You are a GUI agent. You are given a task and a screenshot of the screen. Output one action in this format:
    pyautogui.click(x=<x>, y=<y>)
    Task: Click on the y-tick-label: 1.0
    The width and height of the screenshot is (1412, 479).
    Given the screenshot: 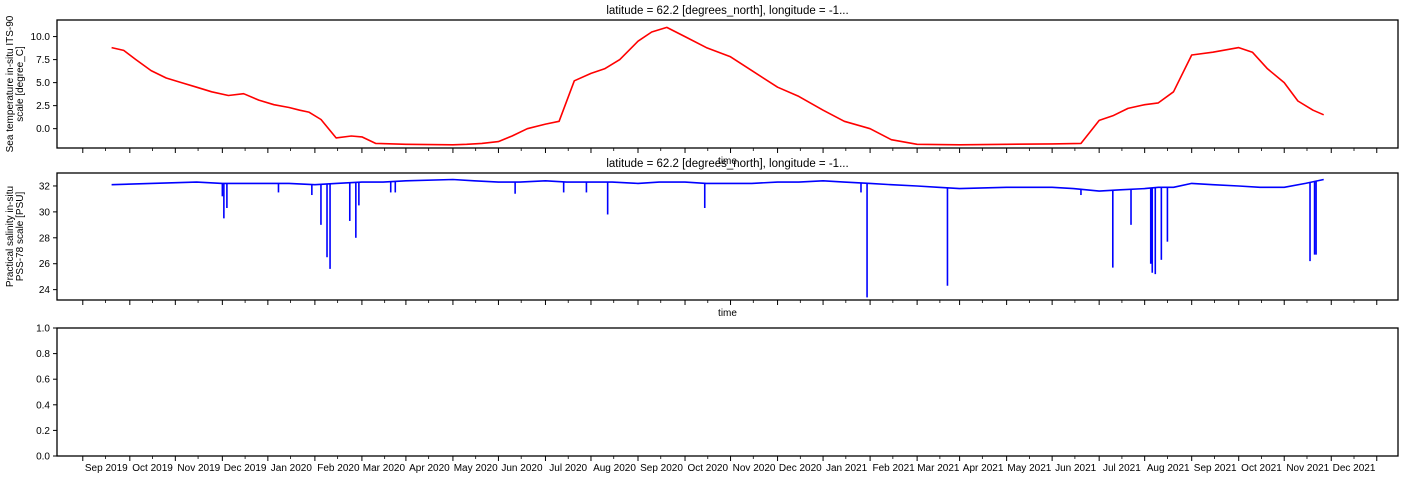 What is the action you would take?
    pyautogui.click(x=43, y=329)
    